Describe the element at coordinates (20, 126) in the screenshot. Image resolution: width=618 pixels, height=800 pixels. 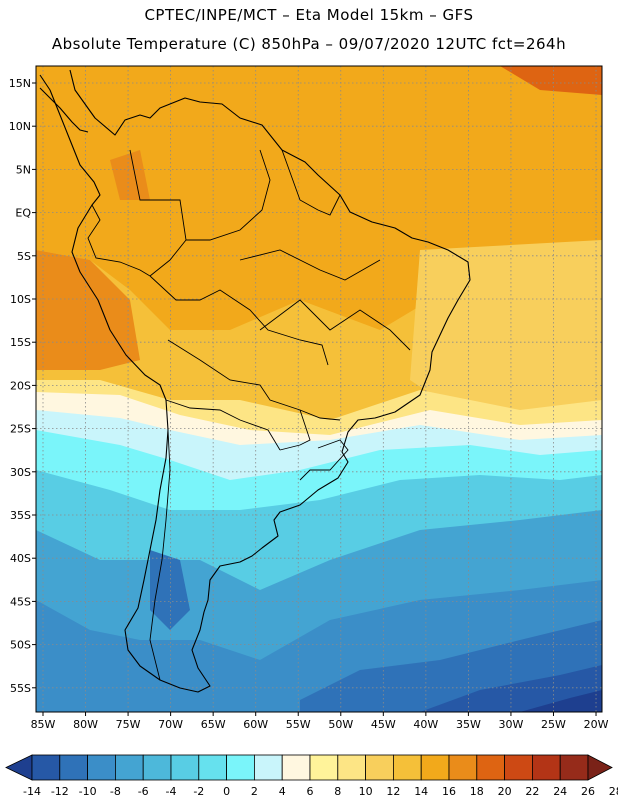
I see `lat-label: 10N` at that location.